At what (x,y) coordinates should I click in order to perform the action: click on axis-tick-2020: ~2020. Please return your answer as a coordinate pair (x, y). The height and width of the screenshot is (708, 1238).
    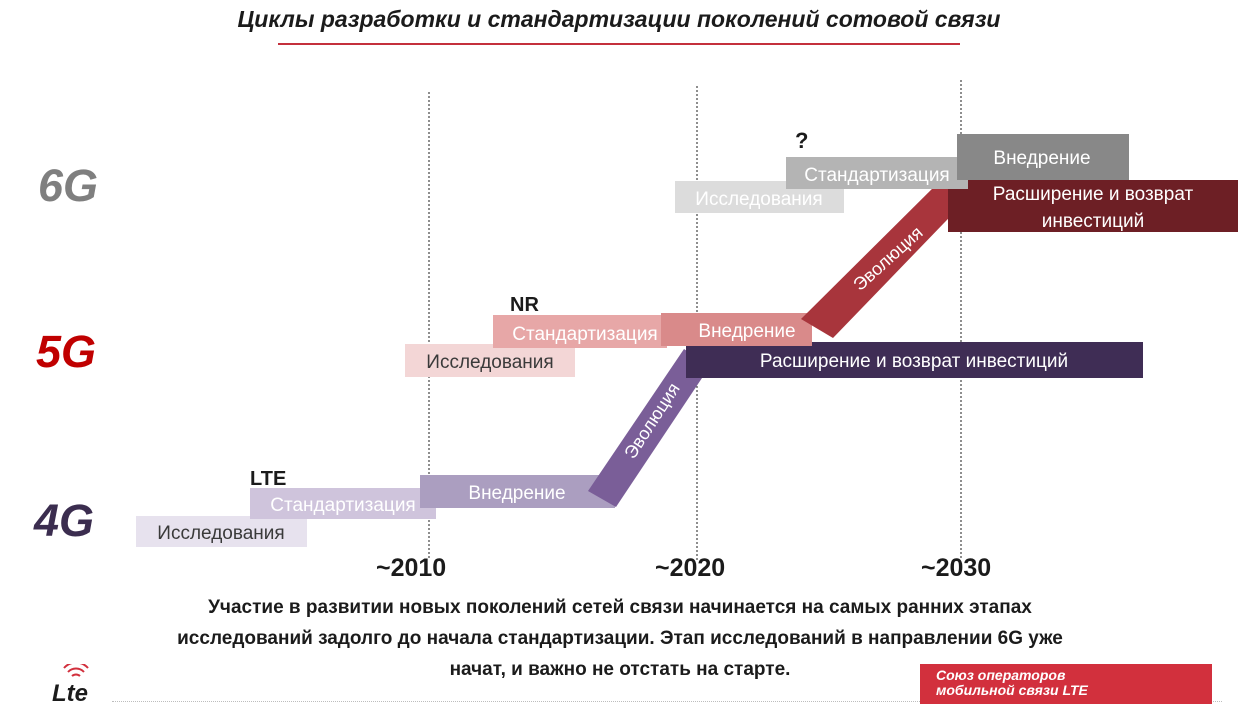
    Looking at the image, I should click on (690, 568).